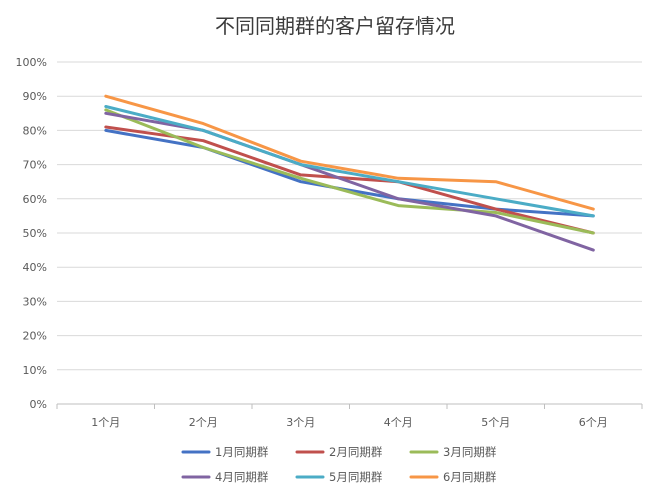 This screenshot has width=671, height=491. Describe the element at coordinates (35, 96) in the screenshot. I see `y-tick-label: 90%` at that location.